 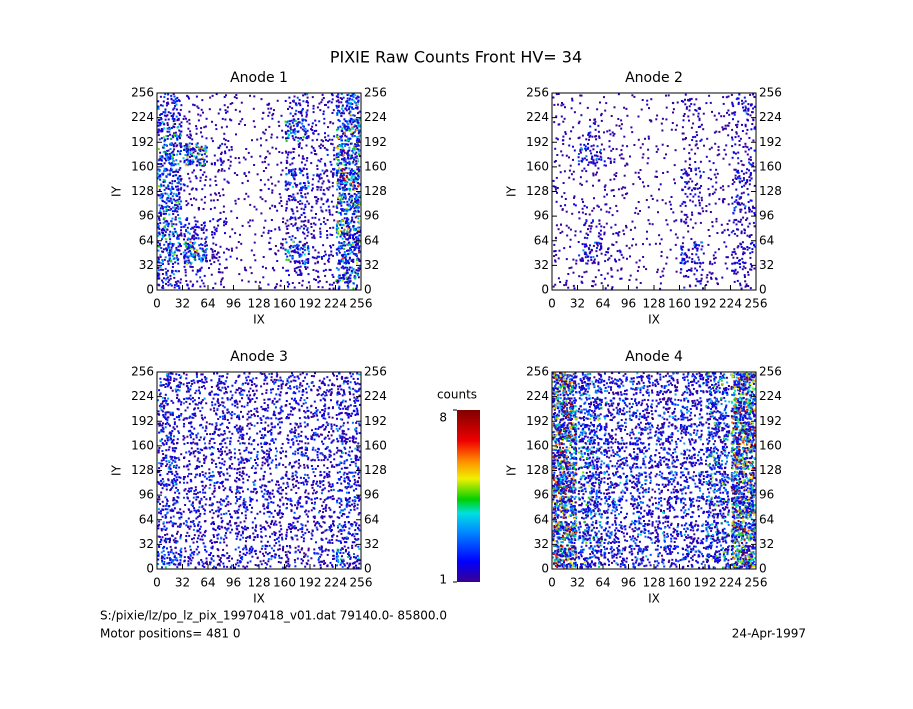 I want to click on y2-tick-label: 0, so click(x=763, y=290).